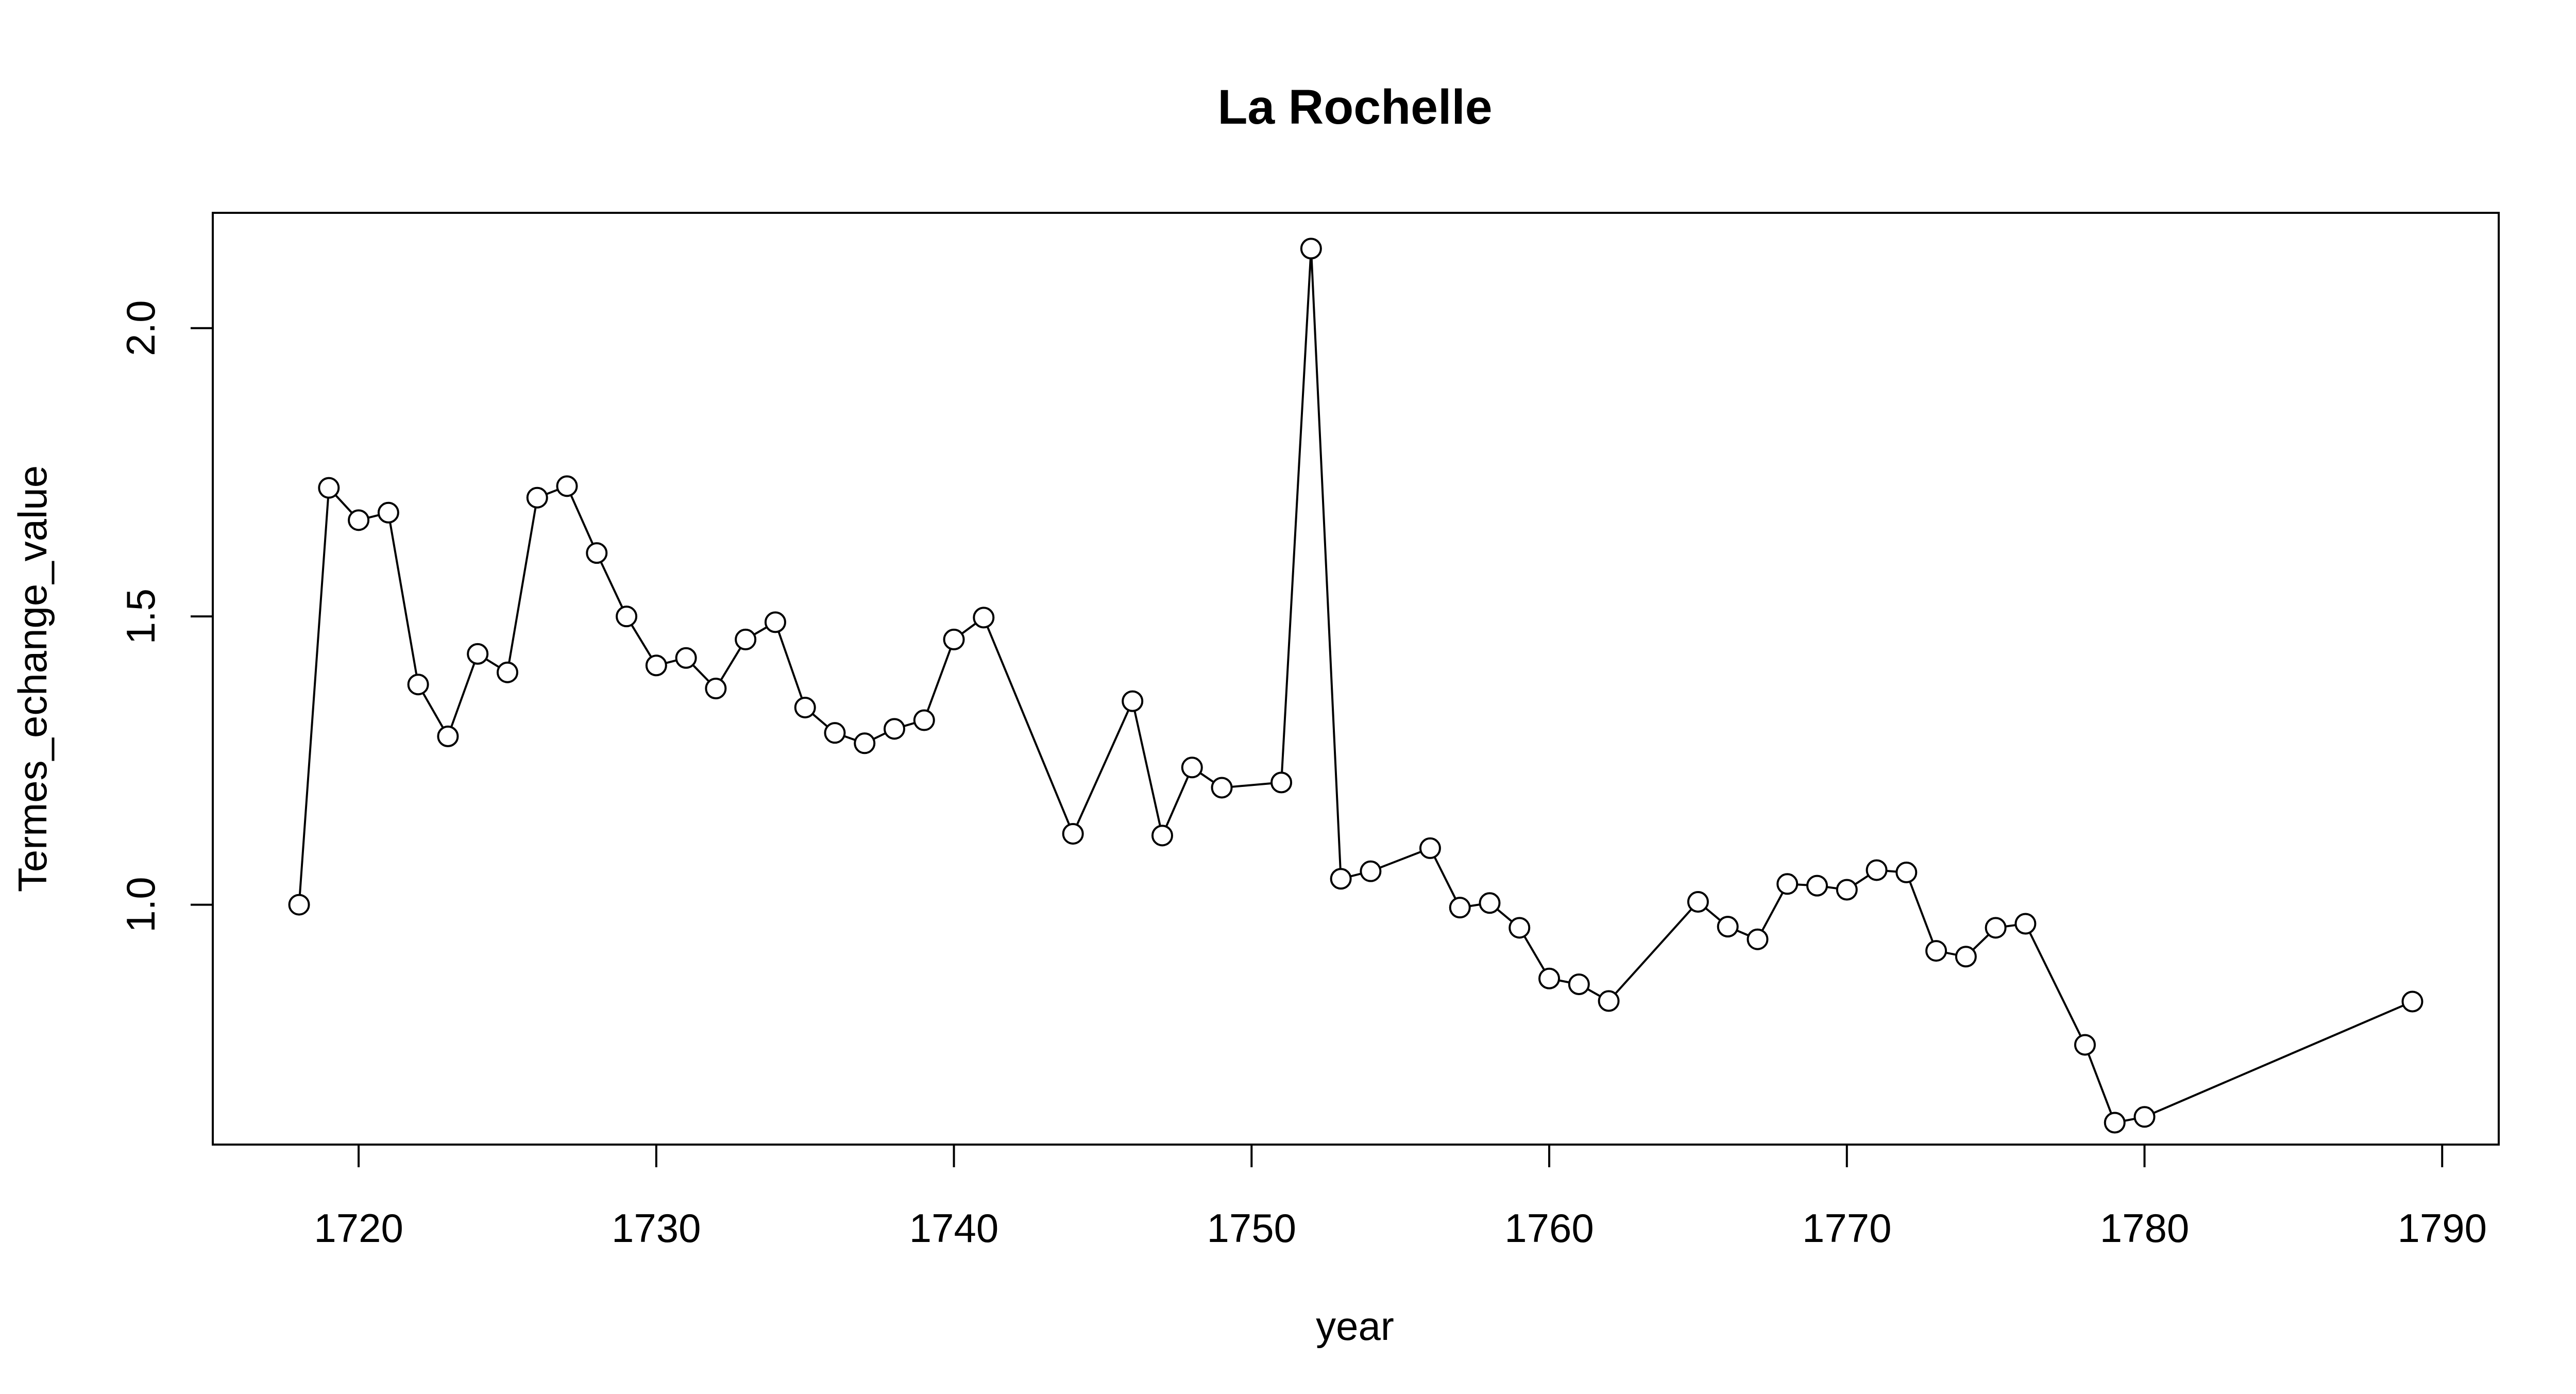  I want to click on y-tick-label: 1.5, so click(140, 616).